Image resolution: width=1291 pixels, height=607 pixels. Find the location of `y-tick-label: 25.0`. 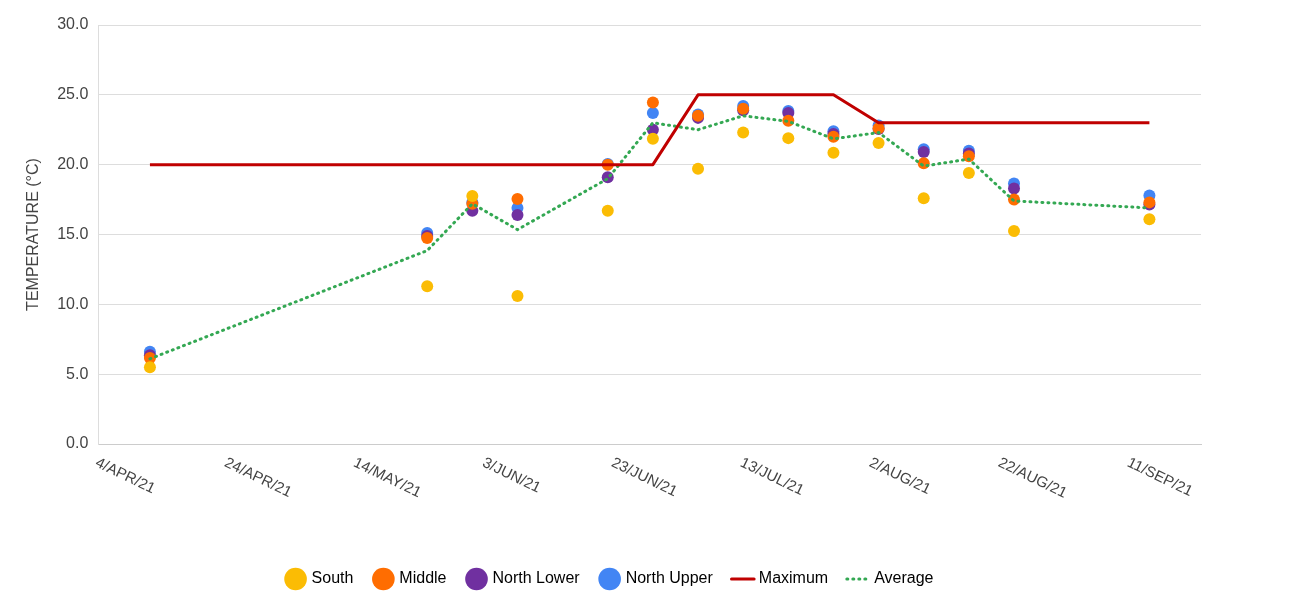

y-tick-label: 25.0 is located at coordinates (73, 94).